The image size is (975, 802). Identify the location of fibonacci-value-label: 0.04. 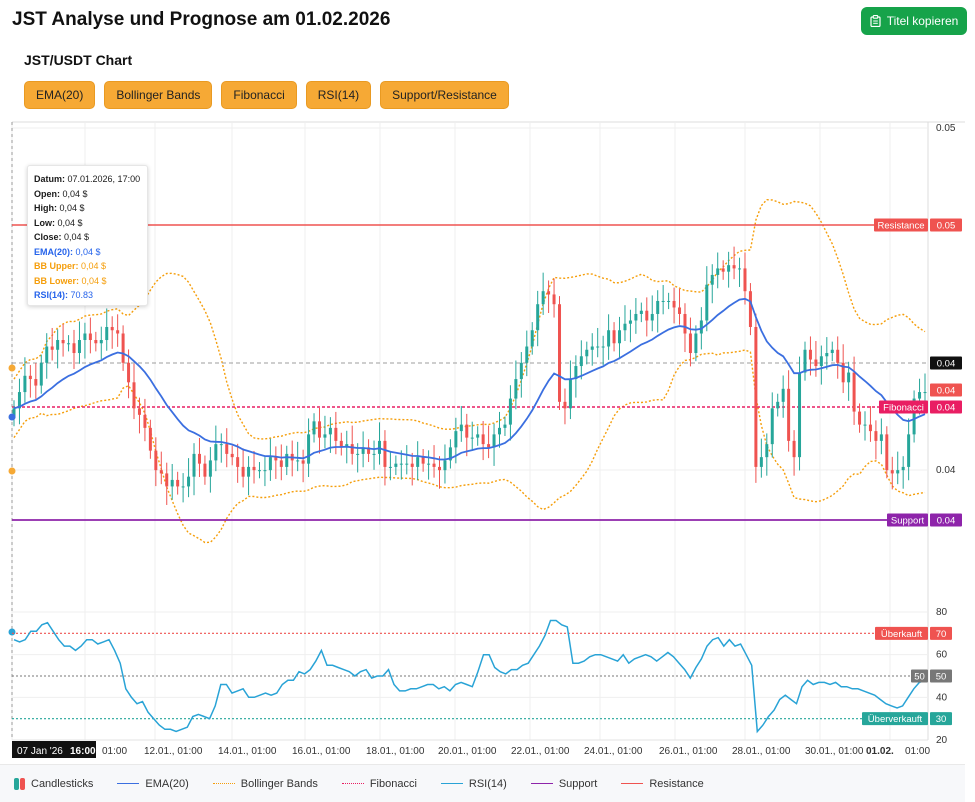
(946, 407).